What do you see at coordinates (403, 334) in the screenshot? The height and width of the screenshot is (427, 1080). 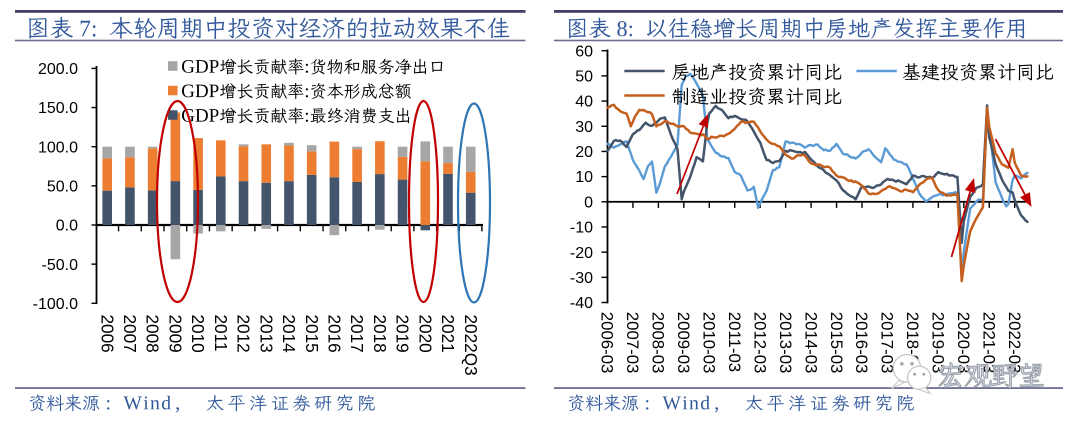 I see `svg-text: 2019` at bounding box center [403, 334].